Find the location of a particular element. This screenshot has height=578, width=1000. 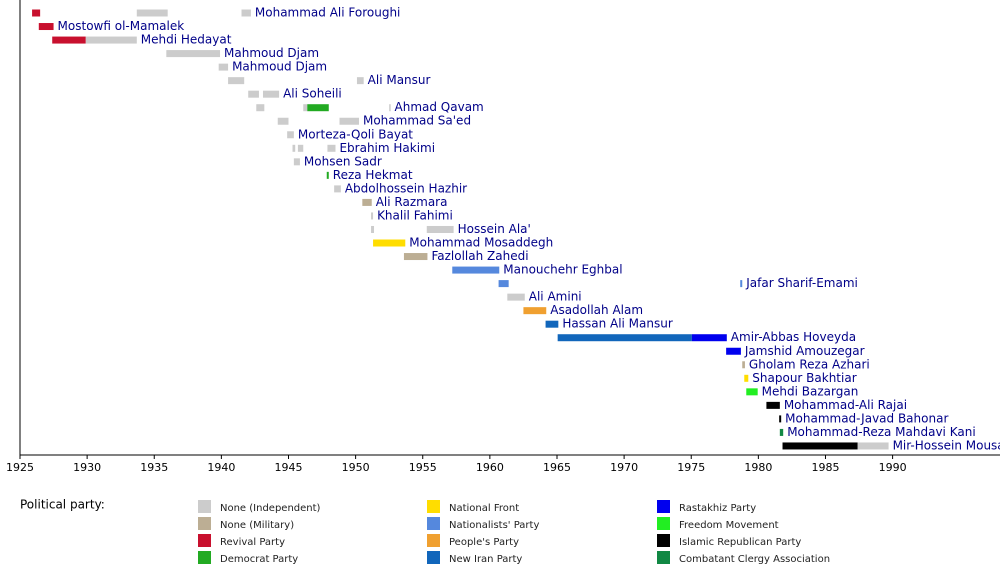

legend-label: Democrat Party is located at coordinates (259, 559).